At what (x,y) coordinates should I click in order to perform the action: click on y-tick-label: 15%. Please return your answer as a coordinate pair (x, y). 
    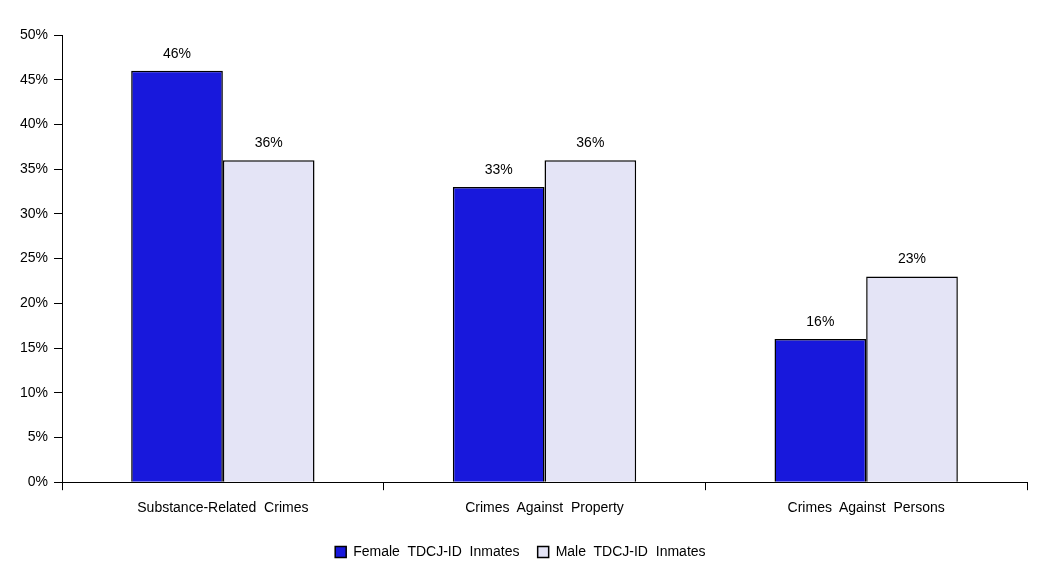
    Looking at the image, I should click on (34, 346).